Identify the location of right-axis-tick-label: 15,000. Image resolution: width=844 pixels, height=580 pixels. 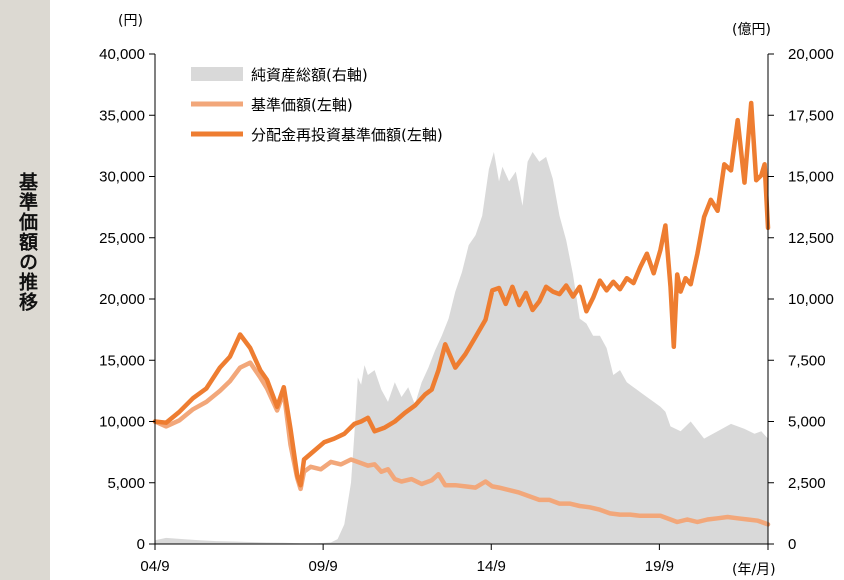
(811, 177).